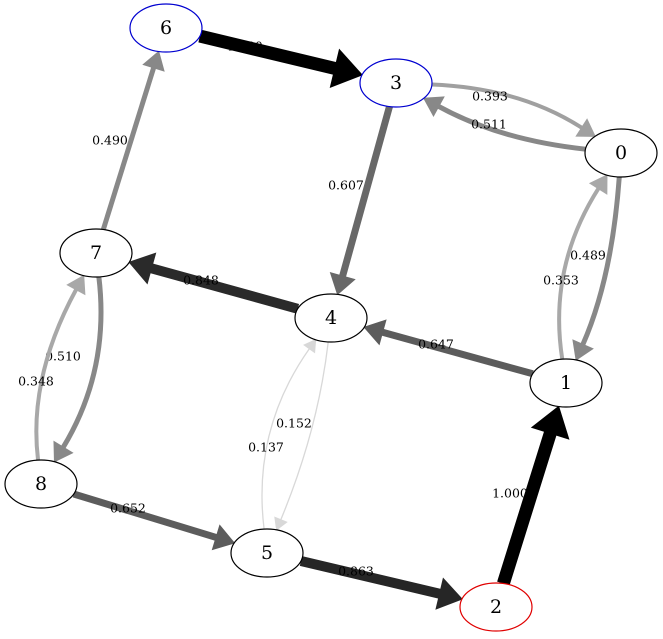  I want to click on edge-weight-label-1-4: 0.647, so click(436, 344).